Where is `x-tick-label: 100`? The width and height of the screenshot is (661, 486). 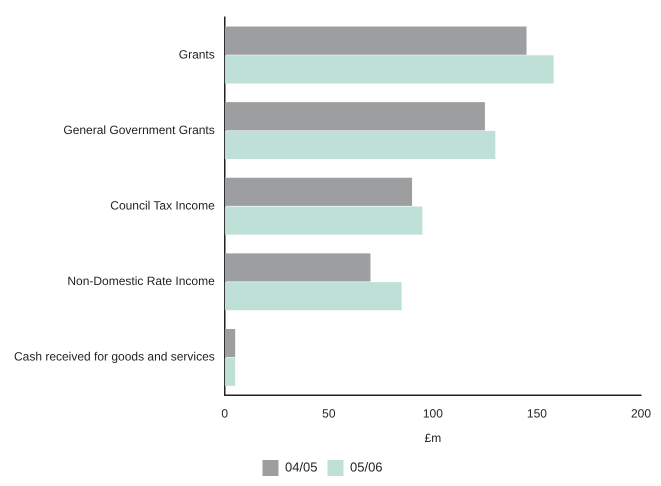 x-tick-label: 100 is located at coordinates (433, 413).